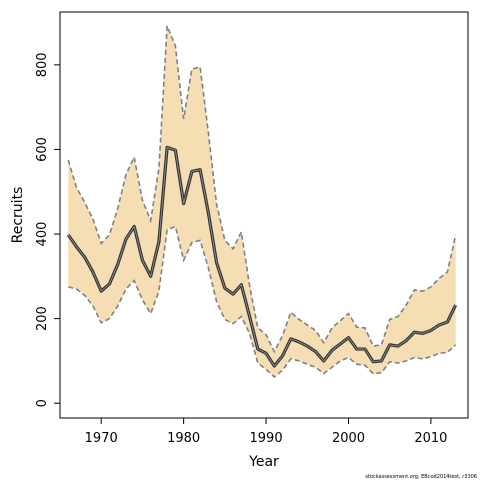  I want to click on y-tick-label: 200, so click(42, 318).